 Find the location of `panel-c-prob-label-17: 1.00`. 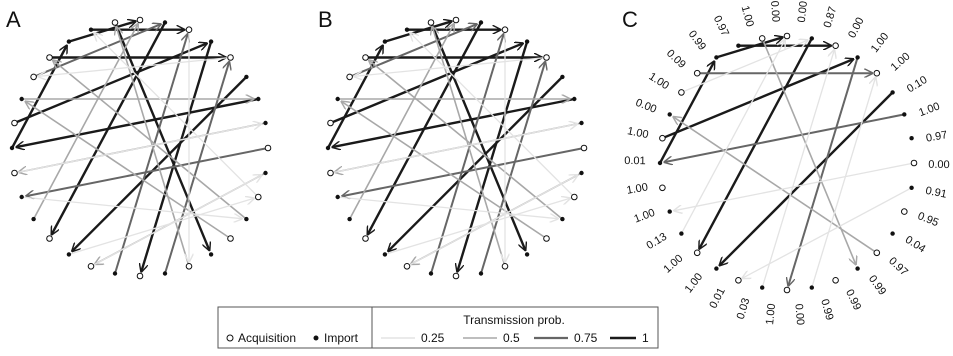

panel-c-prob-label-17: 1.00 is located at coordinates (771, 314).